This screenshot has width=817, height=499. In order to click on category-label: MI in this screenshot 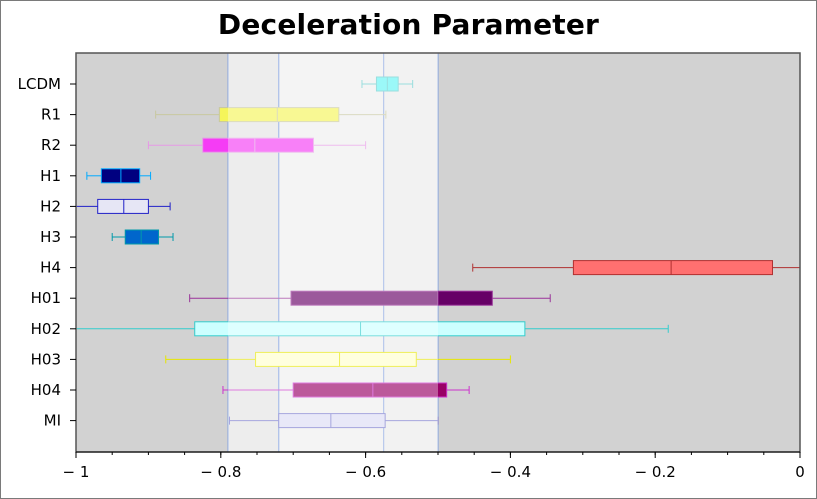, I will do `click(52, 421)`.